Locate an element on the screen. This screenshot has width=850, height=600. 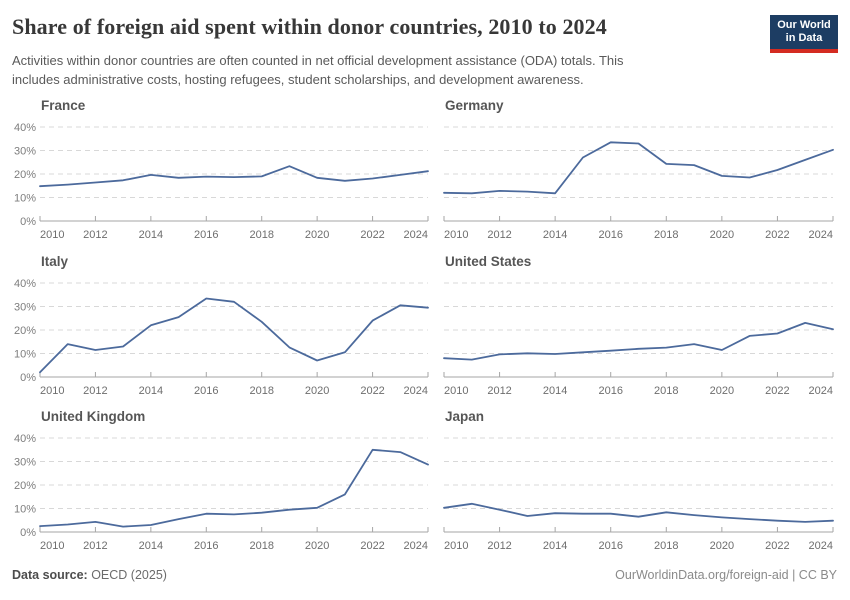
owid-logo: Our World in Data is located at coordinates (804, 34).